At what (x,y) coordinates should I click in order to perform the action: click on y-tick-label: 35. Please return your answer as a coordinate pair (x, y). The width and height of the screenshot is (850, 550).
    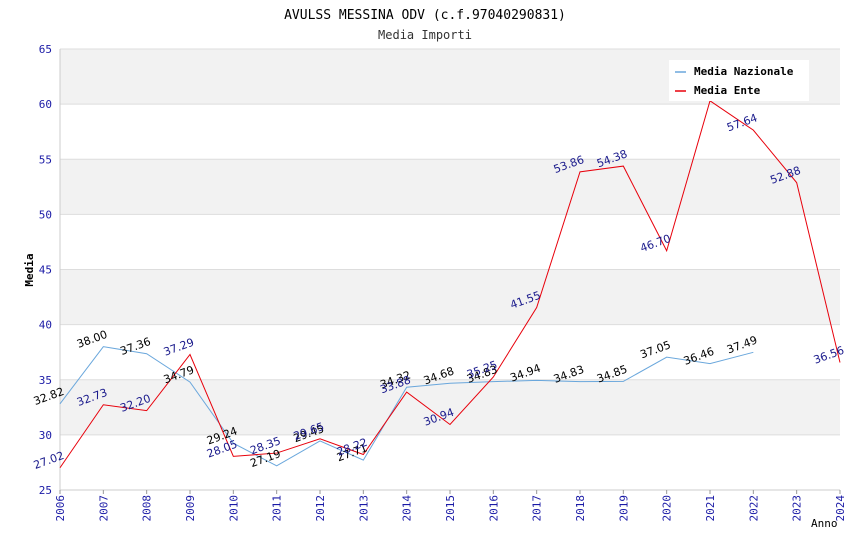
    Looking at the image, I should click on (45, 380).